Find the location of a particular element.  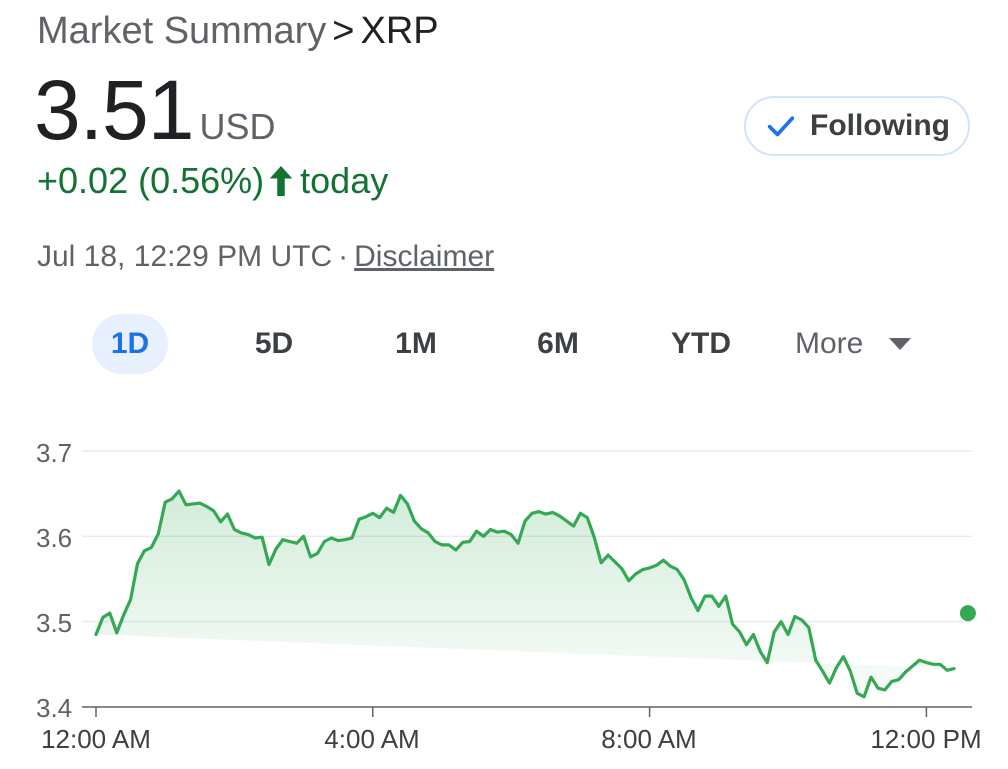

tab-ytd: YTD is located at coordinates (701, 343).